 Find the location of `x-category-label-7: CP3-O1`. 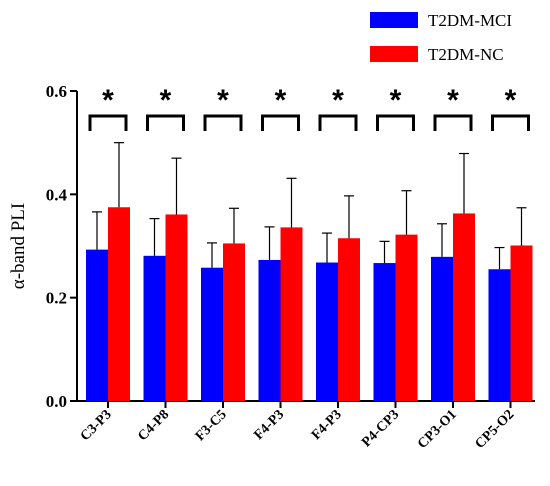

x-category-label-7: CP3-O1 is located at coordinates (437, 429).